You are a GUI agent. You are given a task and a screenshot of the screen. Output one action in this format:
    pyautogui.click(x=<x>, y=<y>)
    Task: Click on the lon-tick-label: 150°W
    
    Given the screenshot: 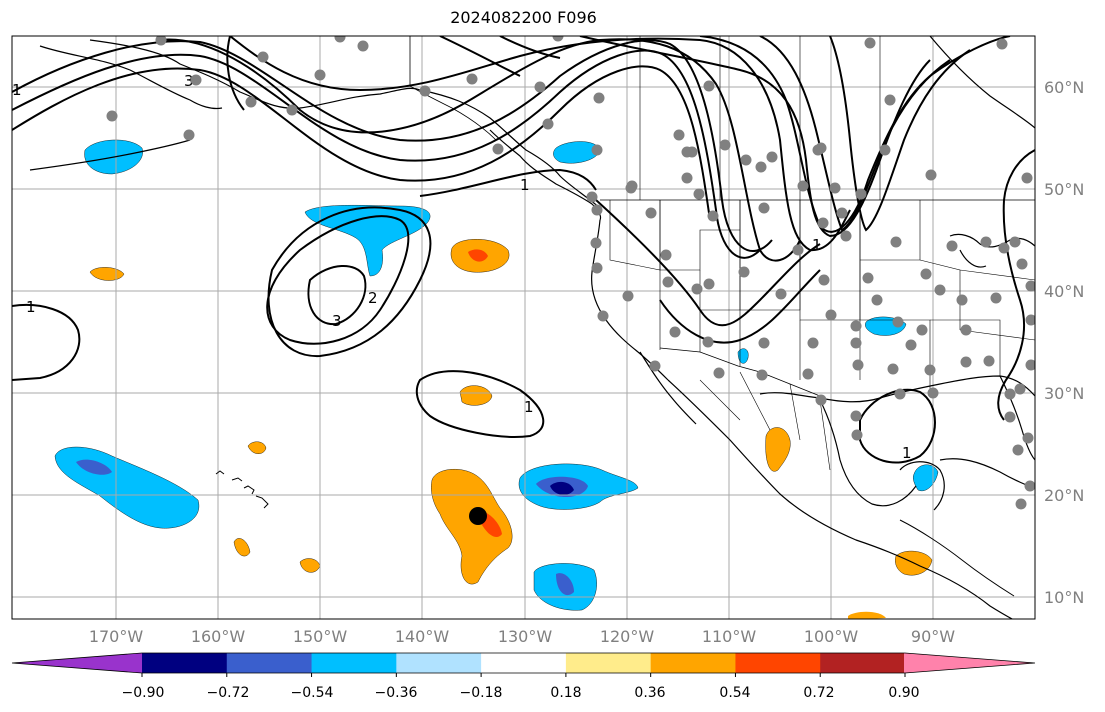 What is the action you would take?
    pyautogui.click(x=320, y=636)
    